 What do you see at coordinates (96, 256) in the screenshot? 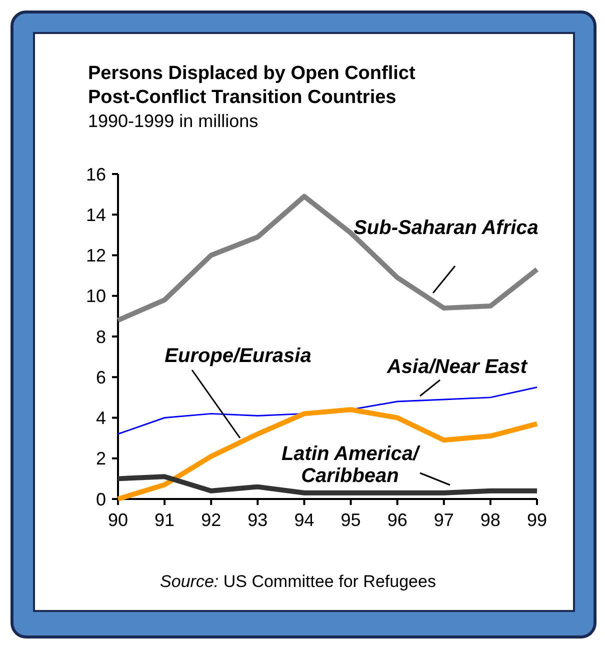
I see `y-tick-label: 12` at bounding box center [96, 256].